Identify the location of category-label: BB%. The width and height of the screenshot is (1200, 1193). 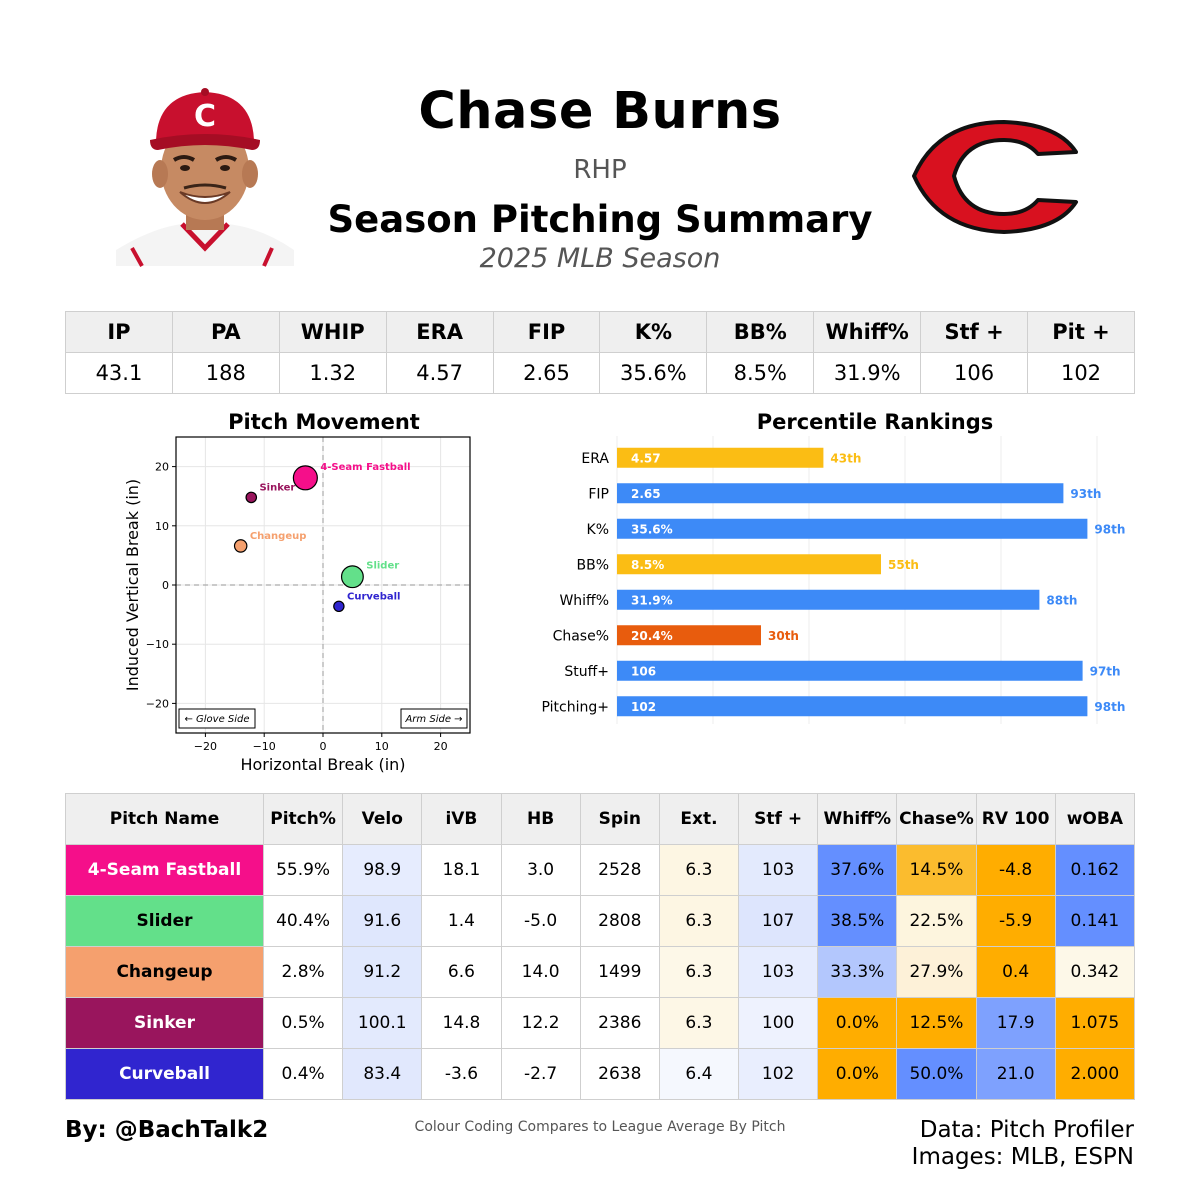
(592, 565).